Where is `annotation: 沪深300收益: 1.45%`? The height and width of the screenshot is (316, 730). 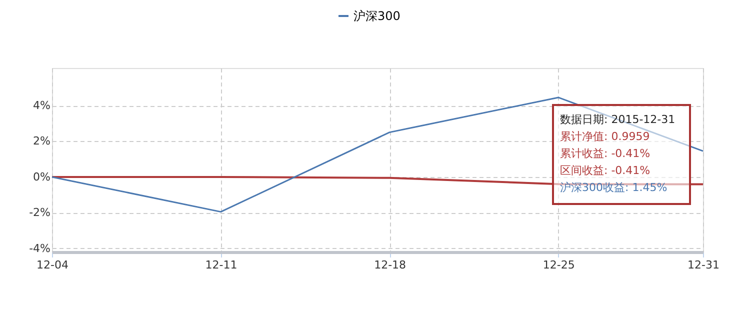
annotation: 沪深300收益: 1.45% is located at coordinates (614, 187).